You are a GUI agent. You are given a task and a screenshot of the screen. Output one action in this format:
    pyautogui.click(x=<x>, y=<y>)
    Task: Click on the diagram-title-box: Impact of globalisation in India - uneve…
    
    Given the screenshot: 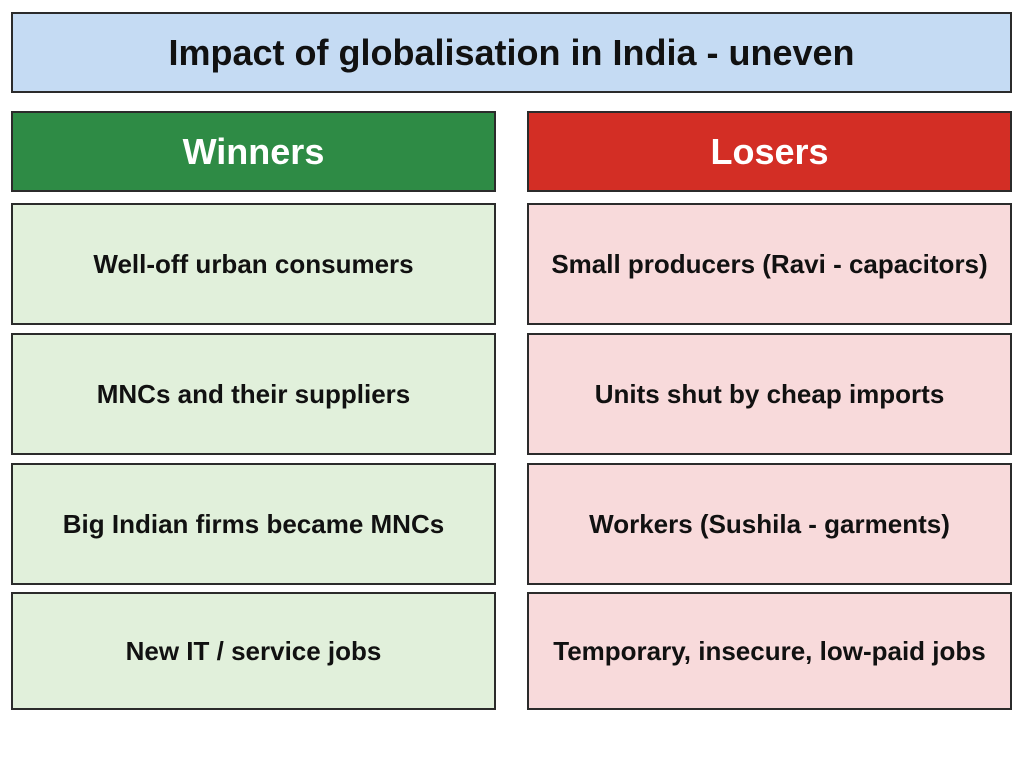 What is the action you would take?
    pyautogui.click(x=511, y=52)
    